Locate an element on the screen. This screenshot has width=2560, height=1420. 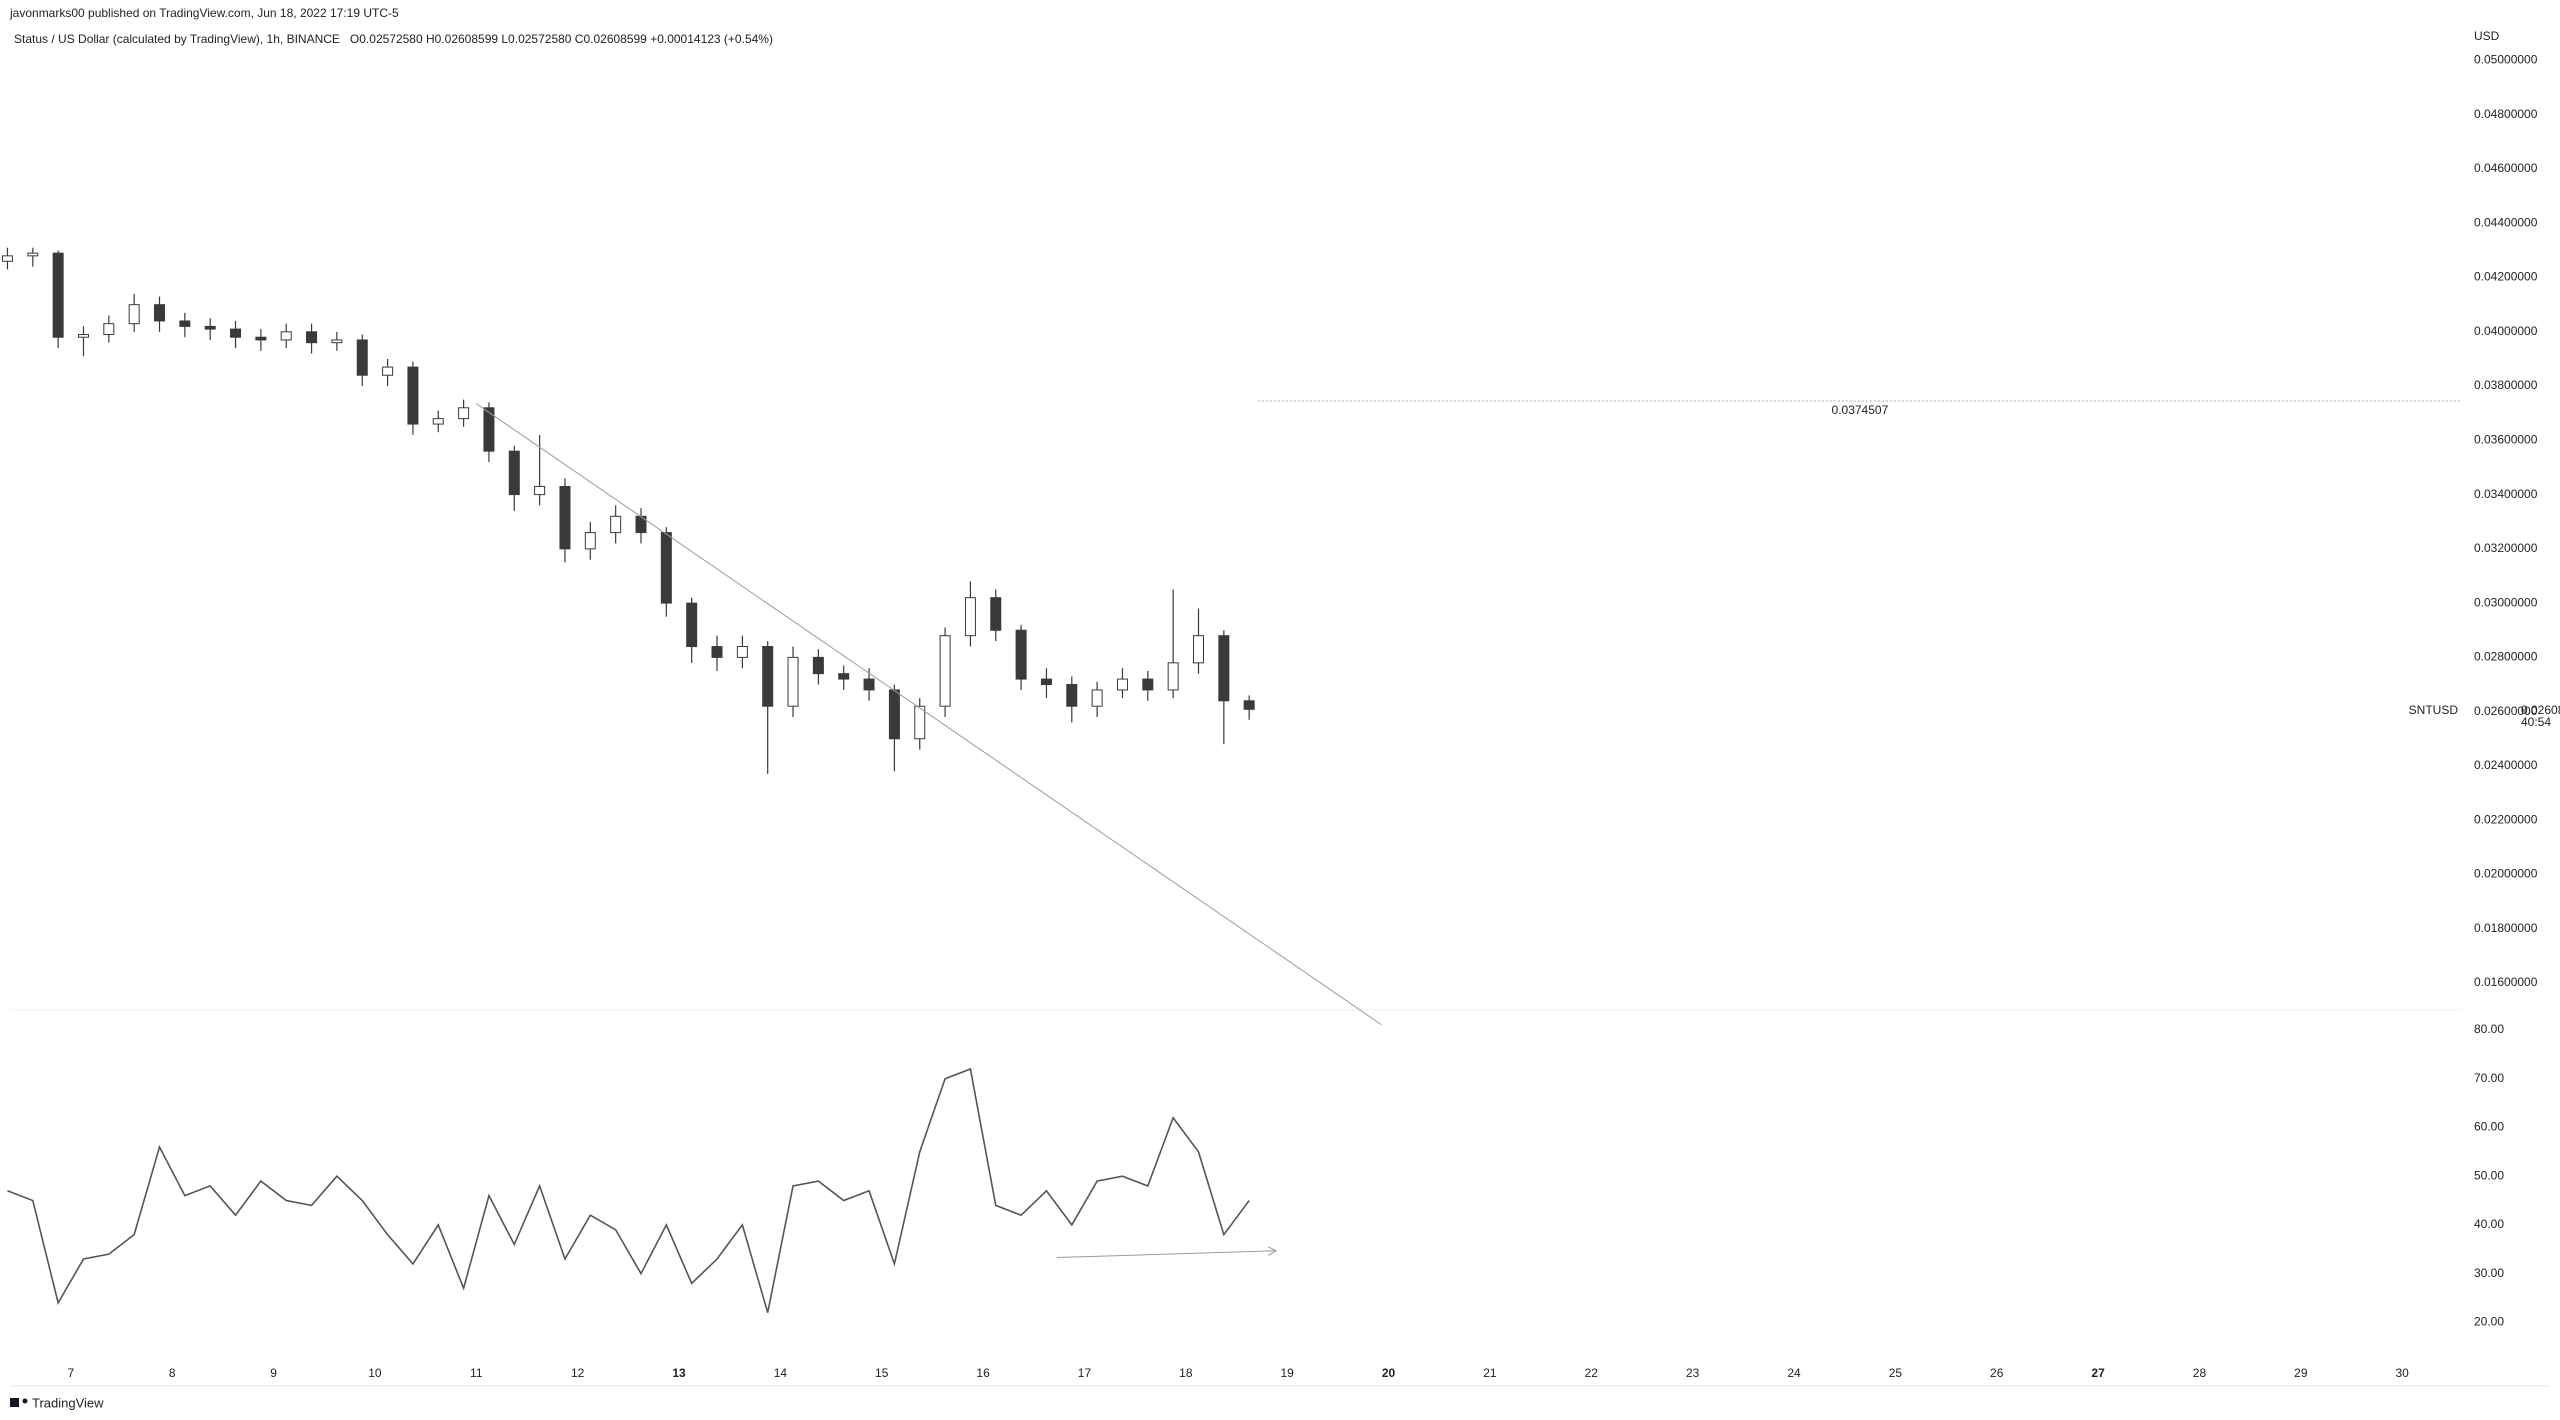
y-tick-label: 0.01800000 is located at coordinates (2506, 928).